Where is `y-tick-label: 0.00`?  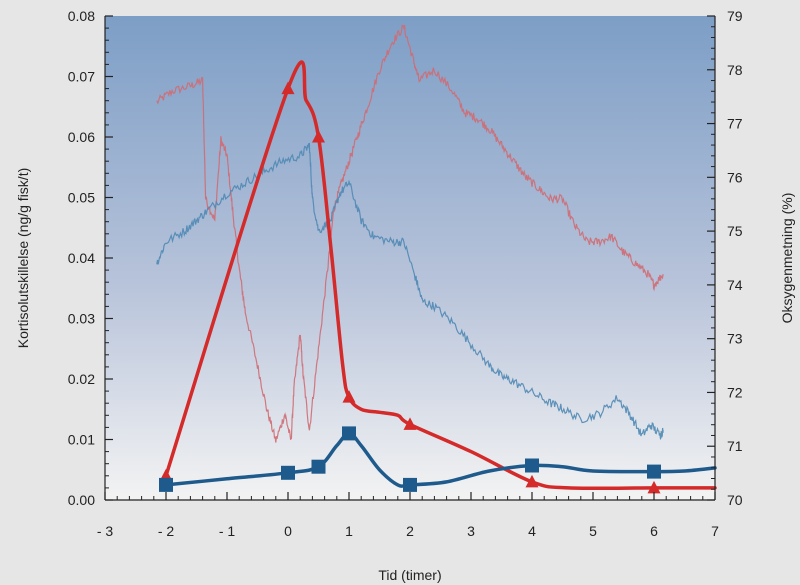
y-tick-label: 0.00 is located at coordinates (81, 500).